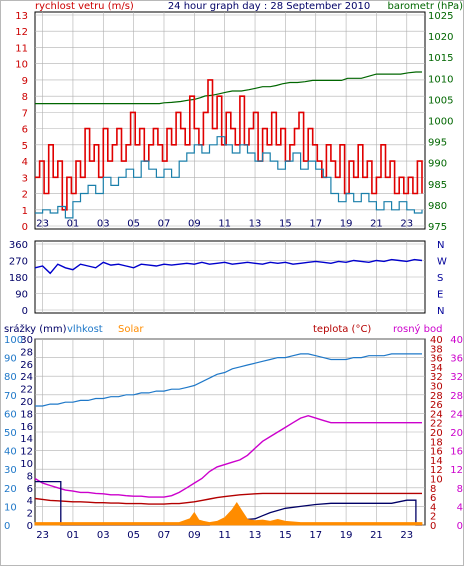  I want to click on humidity-ytick-9: 90, so click(10, 359).